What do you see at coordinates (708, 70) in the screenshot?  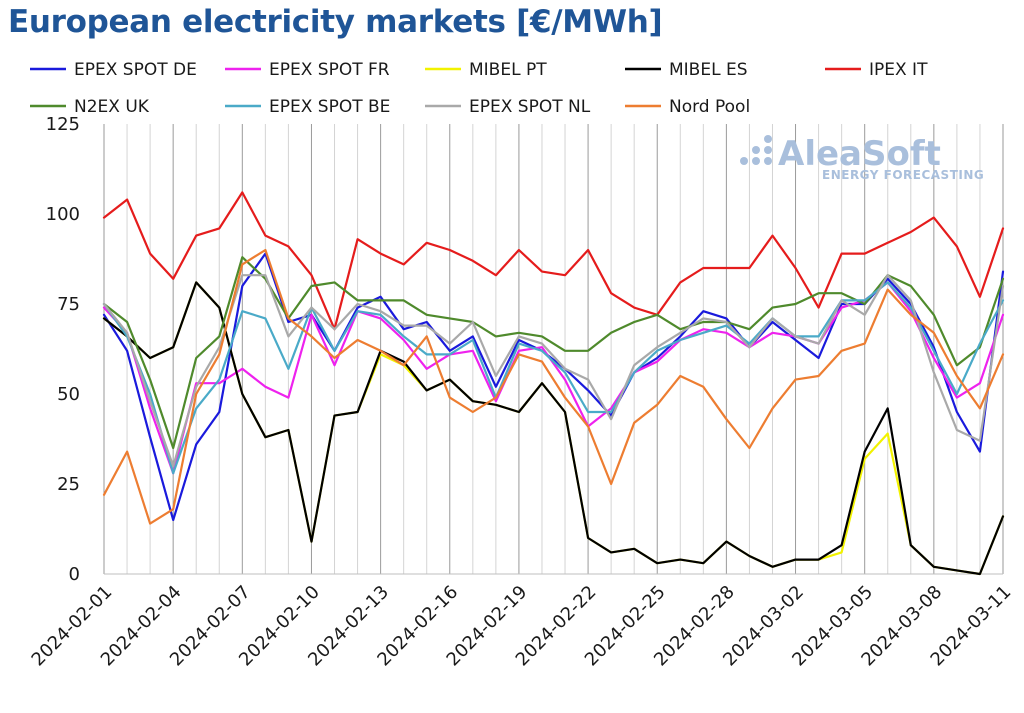 I see `legend-label: MIBEL ES` at bounding box center [708, 70].